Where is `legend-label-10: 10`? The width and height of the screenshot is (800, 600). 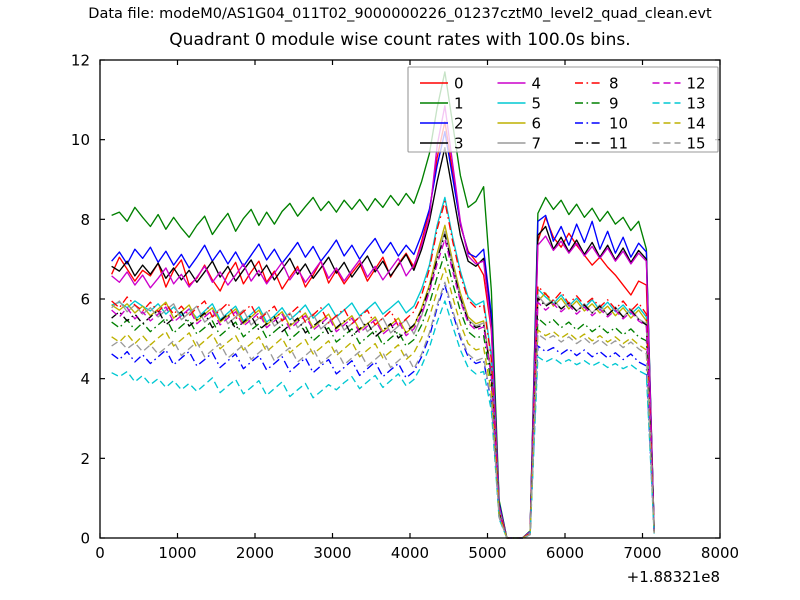 legend-label-10: 10 is located at coordinates (618, 124).